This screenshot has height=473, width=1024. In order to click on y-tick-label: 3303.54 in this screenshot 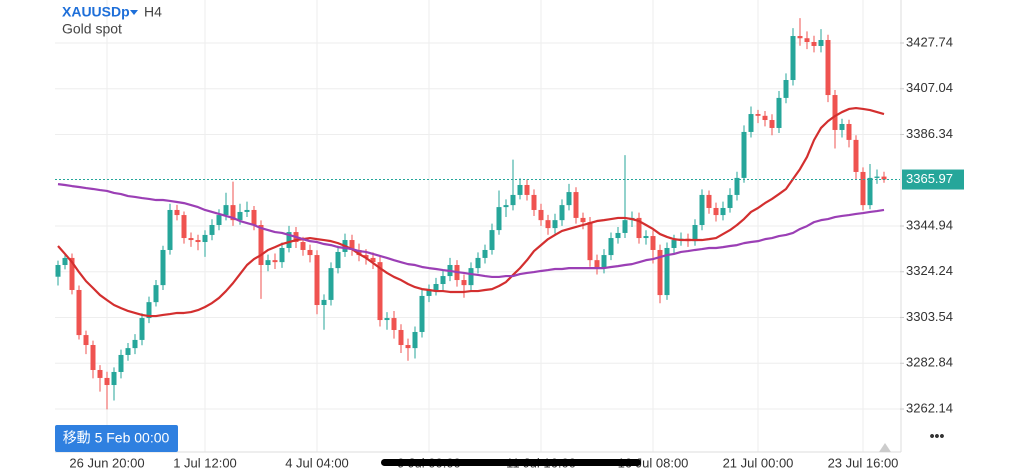, I will do `click(929, 316)`.